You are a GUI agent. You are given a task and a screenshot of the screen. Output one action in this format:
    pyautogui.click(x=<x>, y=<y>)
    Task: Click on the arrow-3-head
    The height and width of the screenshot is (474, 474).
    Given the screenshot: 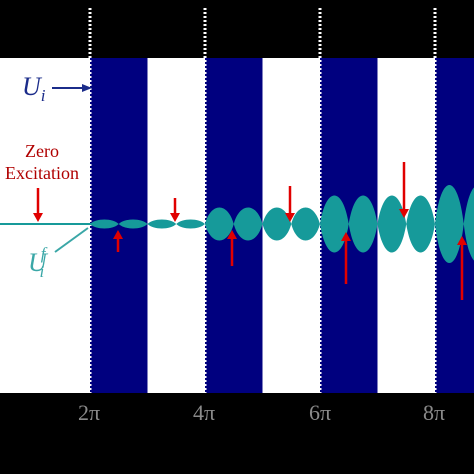 What is the action you would take?
    pyautogui.click(x=232, y=234)
    